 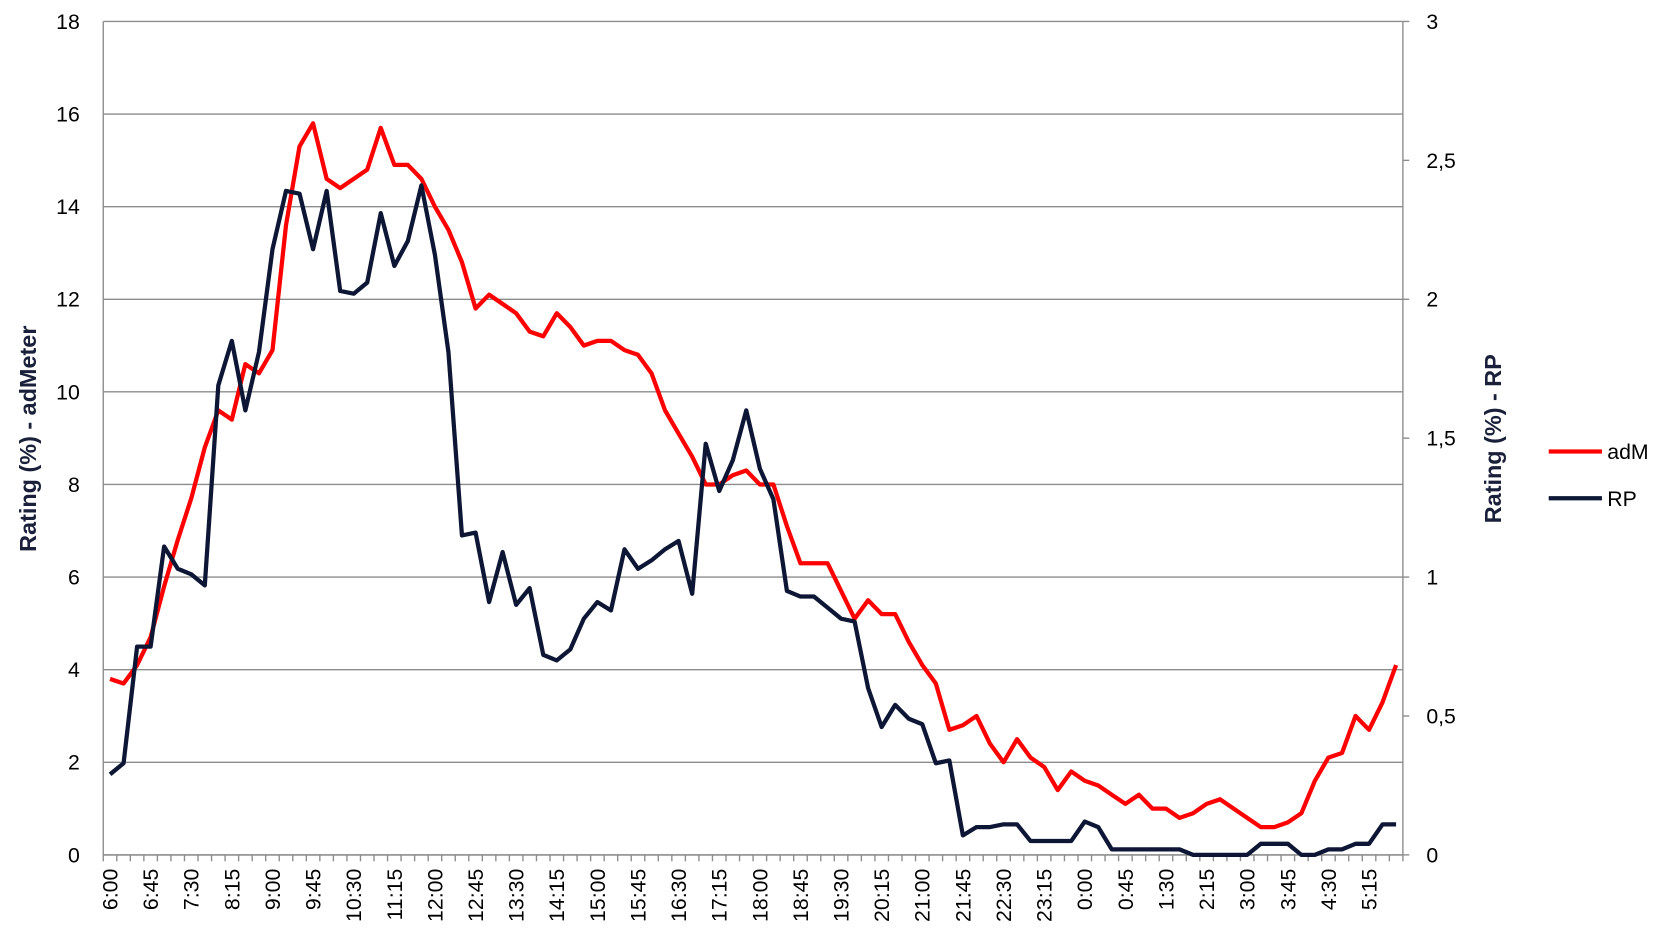 I want to click on x-tick-label: 7:30, so click(x=192, y=889).